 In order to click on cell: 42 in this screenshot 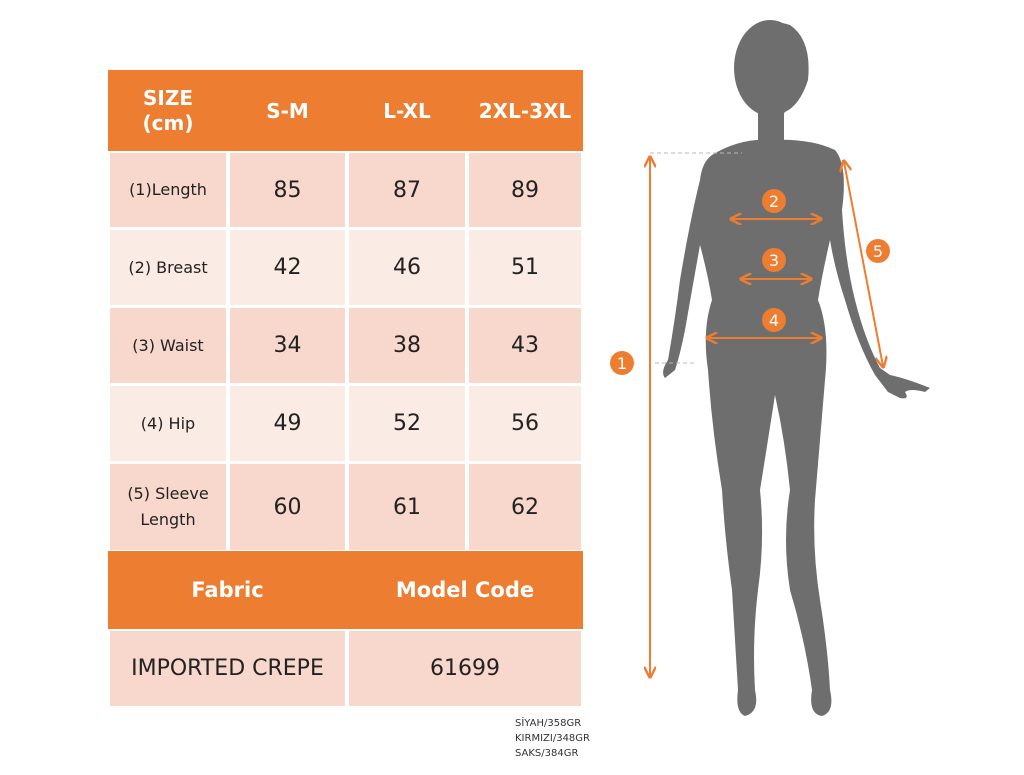, I will do `click(287, 267)`.